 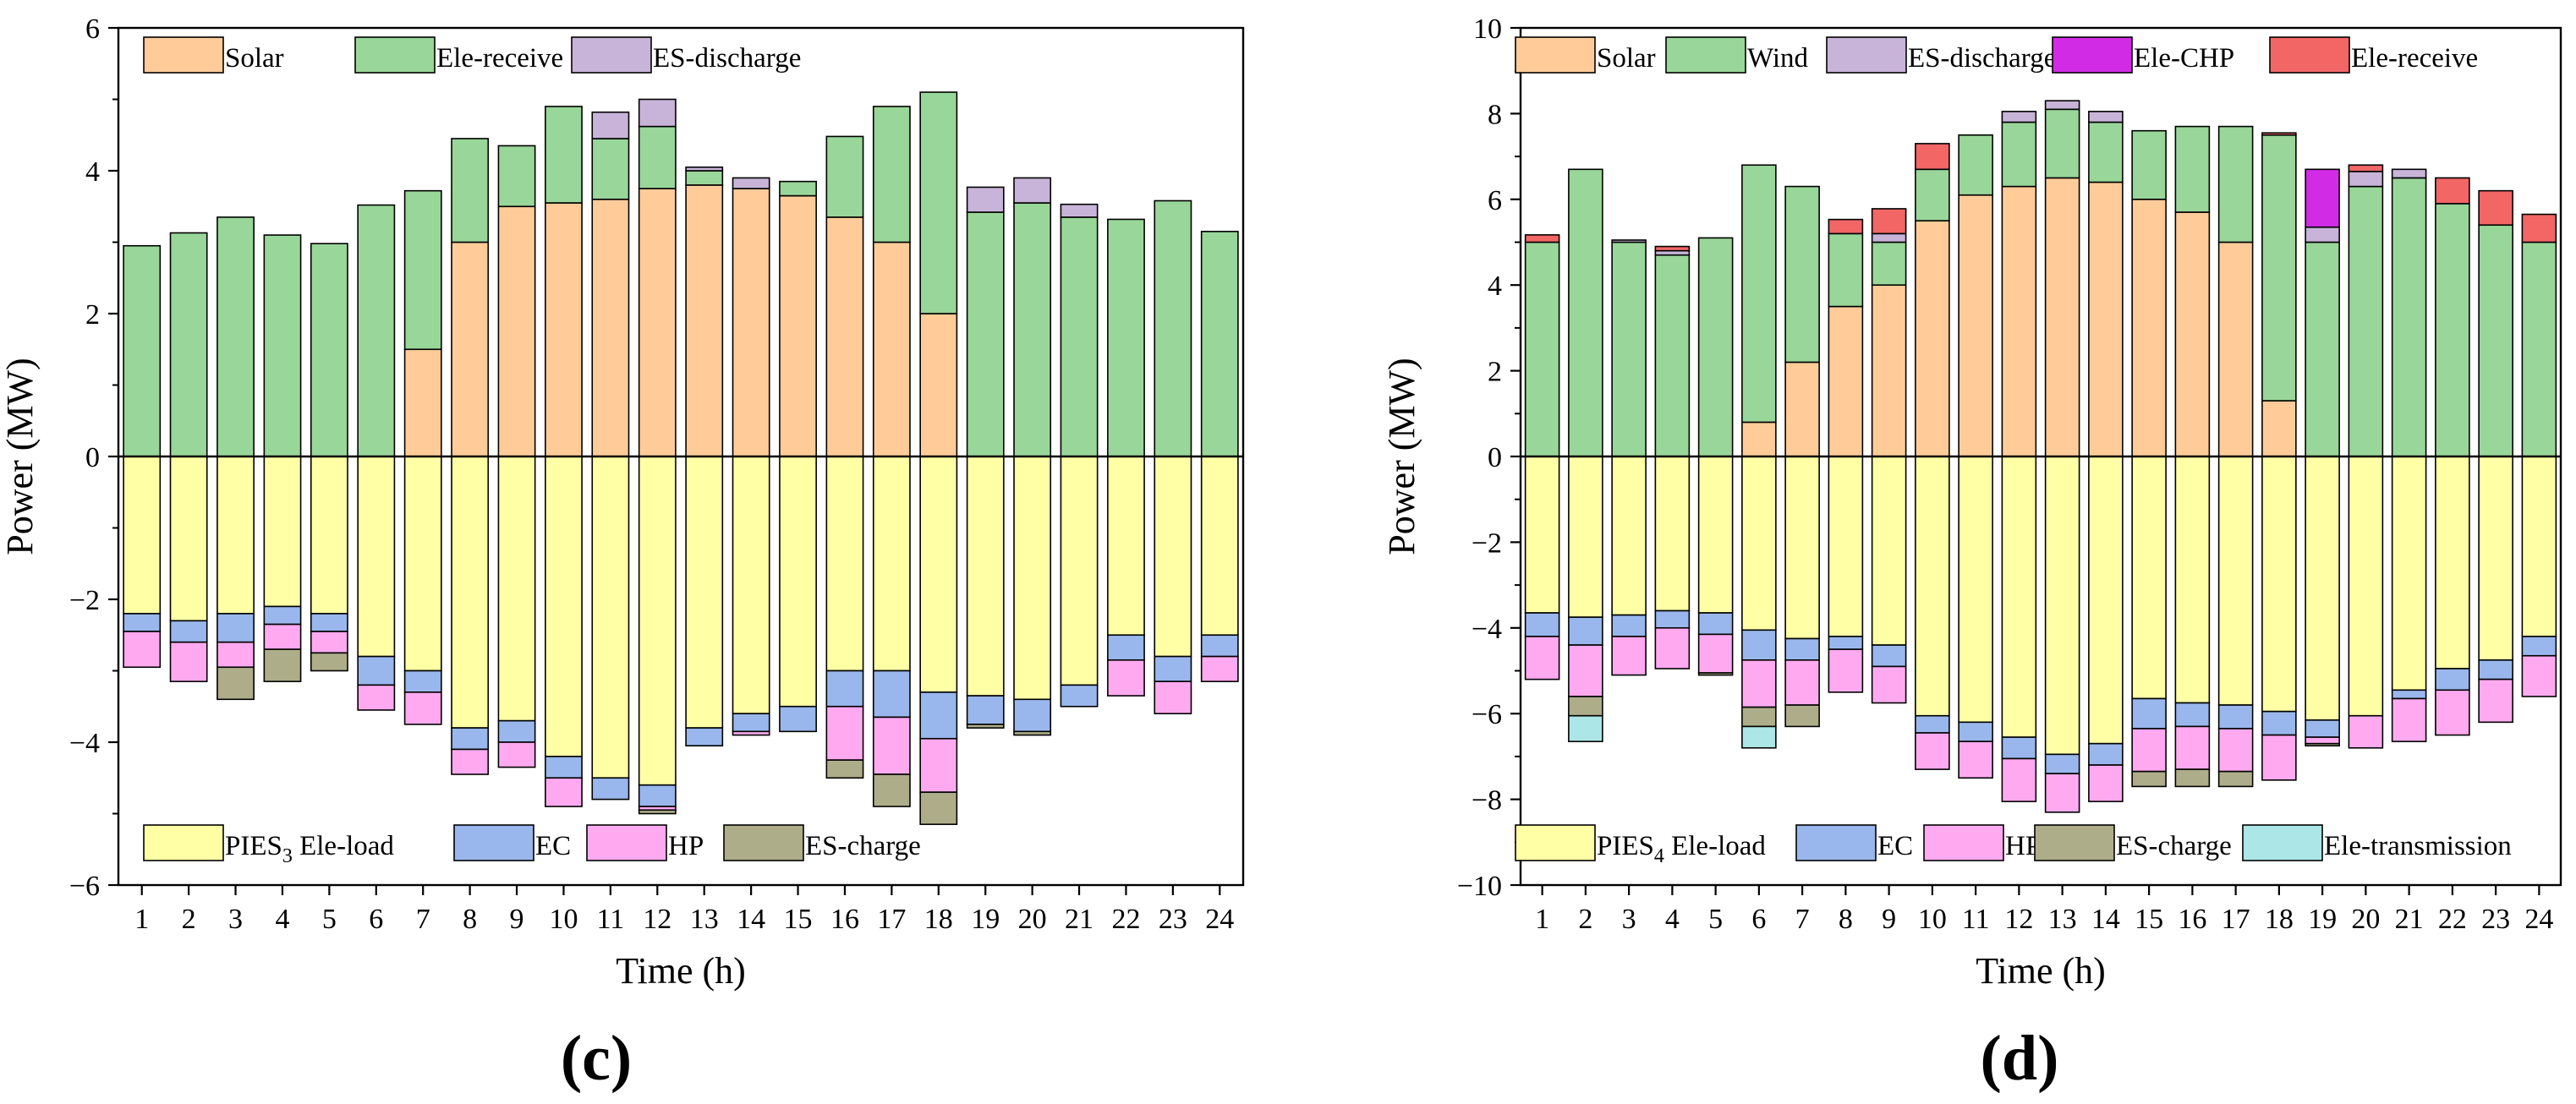 What do you see at coordinates (798, 919) in the screenshot?
I see `x-tick-label: 15` at bounding box center [798, 919].